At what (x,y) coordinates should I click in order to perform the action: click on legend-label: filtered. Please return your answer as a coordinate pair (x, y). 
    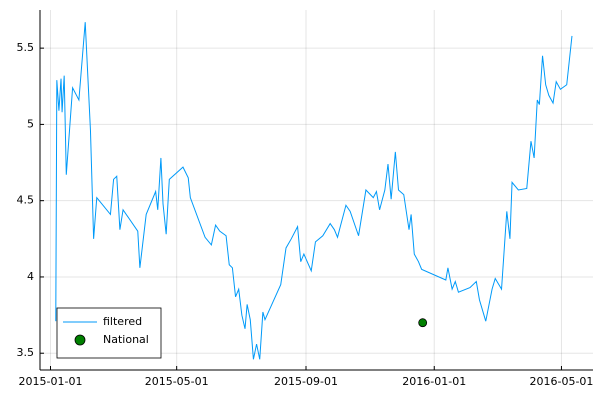
    Looking at the image, I should click on (122, 321).